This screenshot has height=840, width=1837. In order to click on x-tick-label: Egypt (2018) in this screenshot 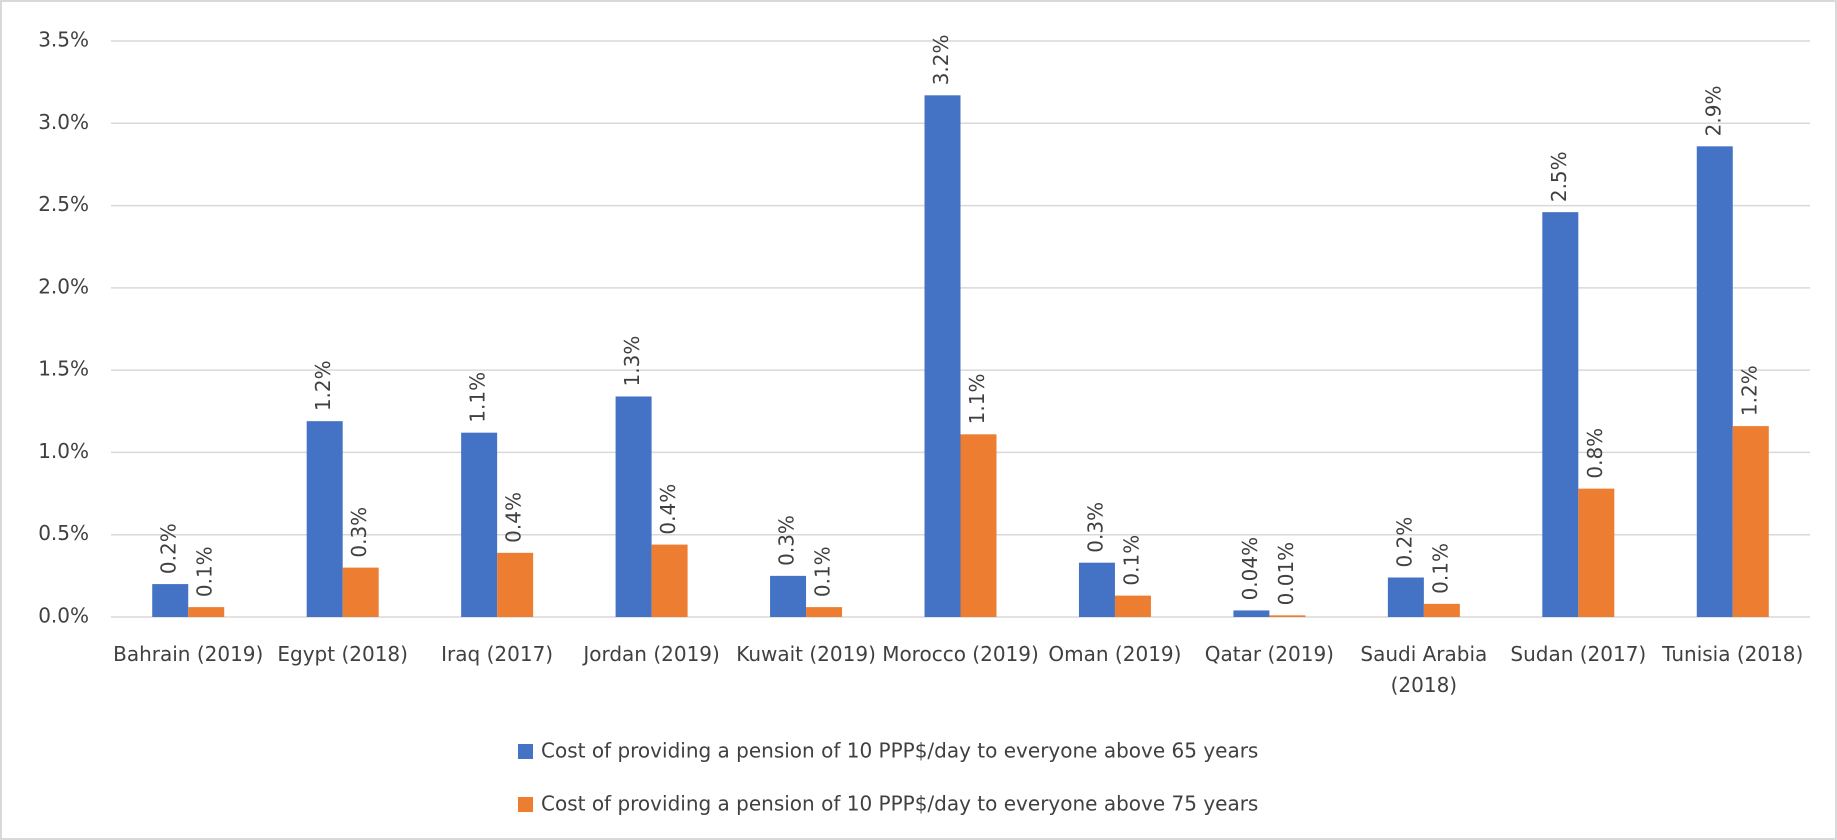, I will do `click(342, 654)`.